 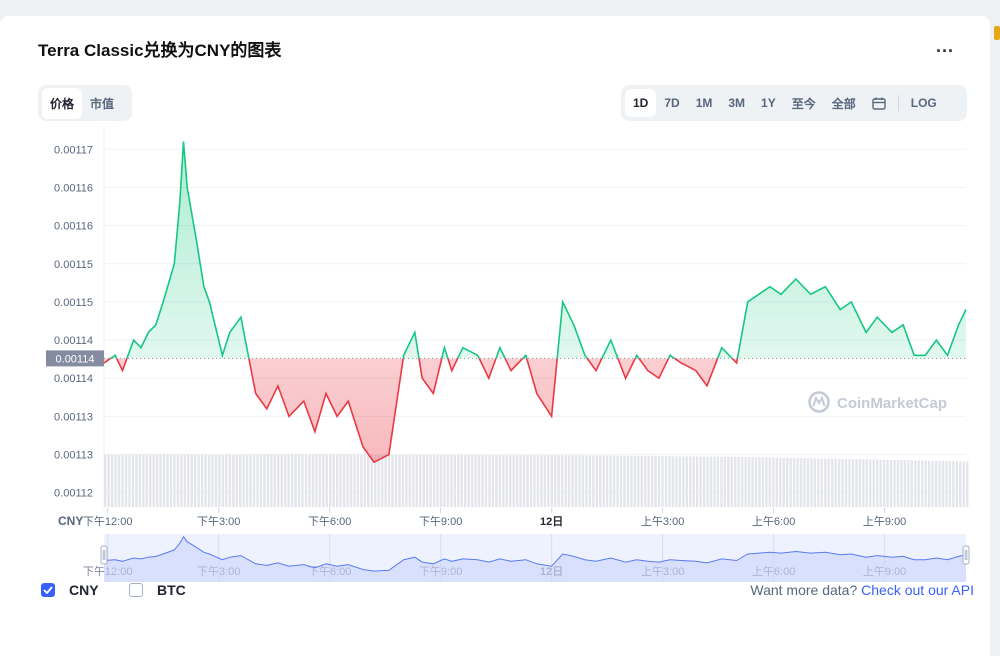 What do you see at coordinates (773, 521) in the screenshot?
I see `x-tick-label: 上午6:00` at bounding box center [773, 521].